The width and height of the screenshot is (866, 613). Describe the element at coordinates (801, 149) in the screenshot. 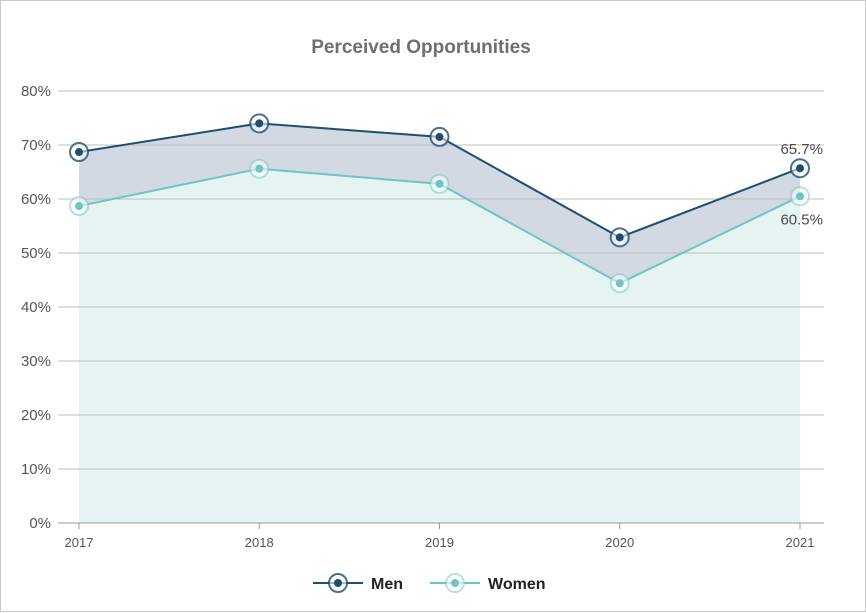

I see `data-label-men: 65.7%` at that location.